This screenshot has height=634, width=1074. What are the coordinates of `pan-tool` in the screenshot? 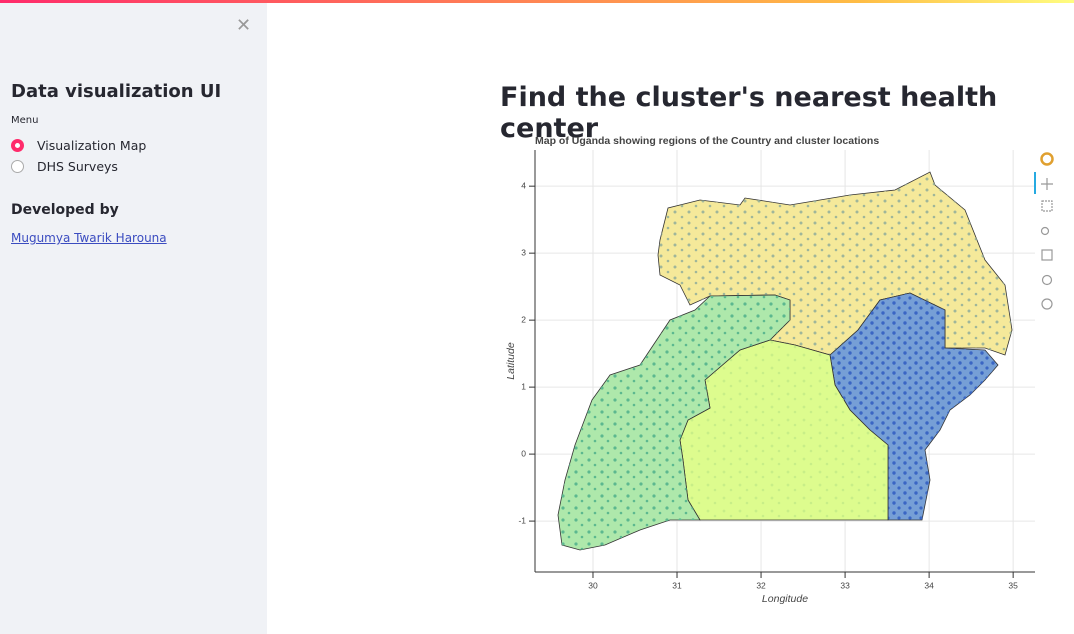 It's located at (1047, 184).